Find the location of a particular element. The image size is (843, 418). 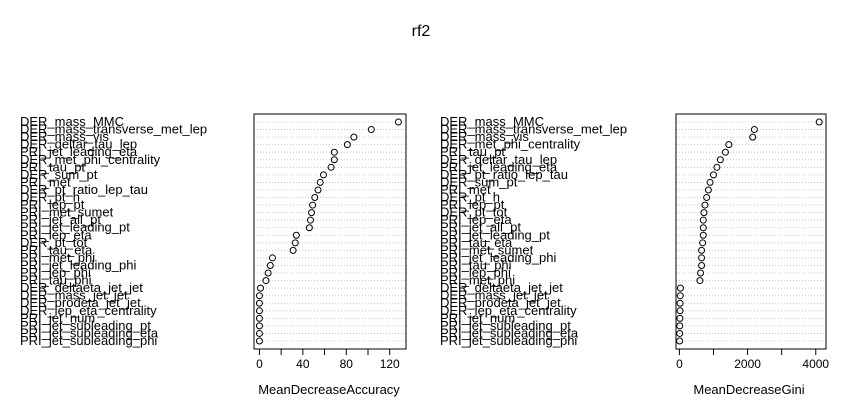

plot-frame is located at coordinates (330, 231).